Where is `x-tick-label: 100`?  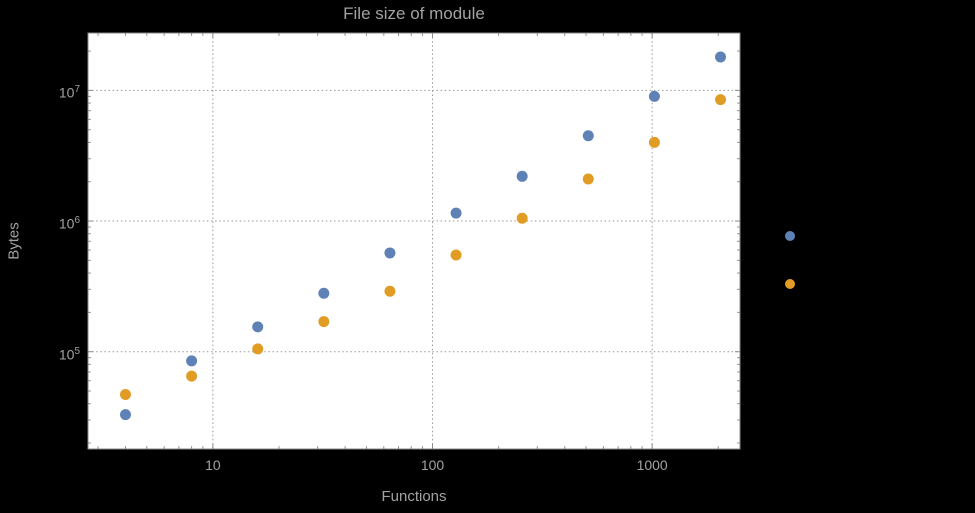 x-tick-label: 100 is located at coordinates (432, 465).